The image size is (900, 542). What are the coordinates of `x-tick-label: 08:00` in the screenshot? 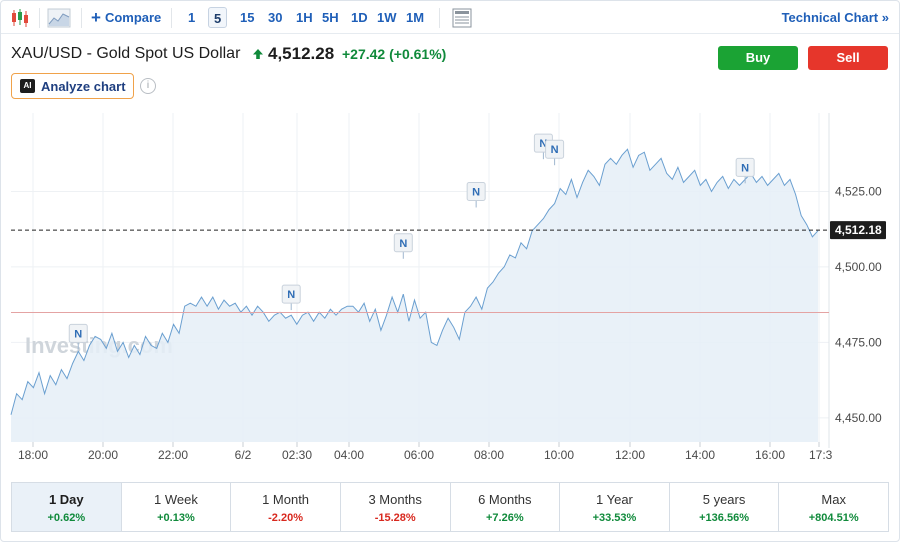 It's located at (489, 455).